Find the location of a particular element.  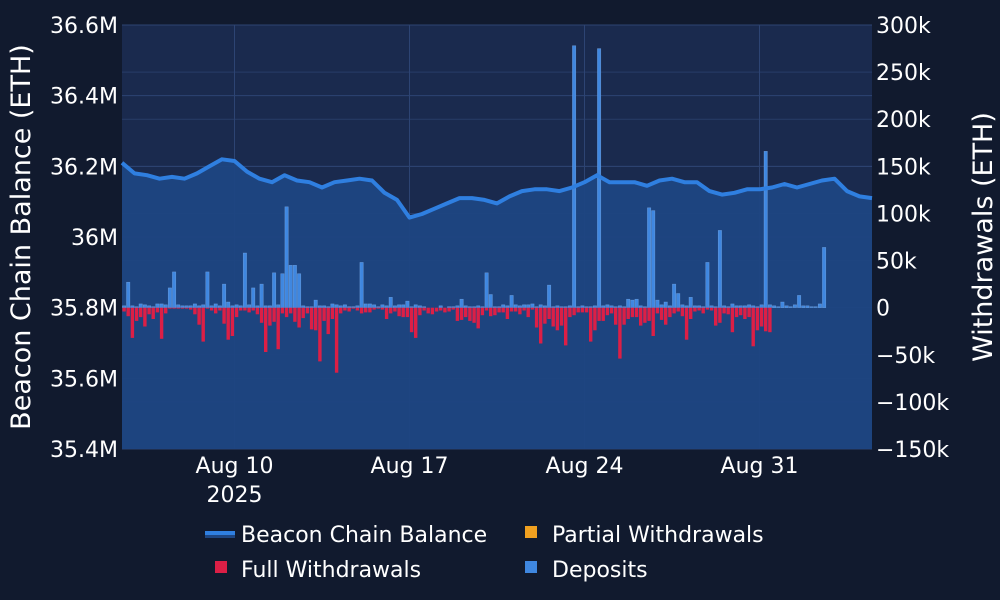

legend-item-balance: Beacon Chain Balance is located at coordinates (346, 535).